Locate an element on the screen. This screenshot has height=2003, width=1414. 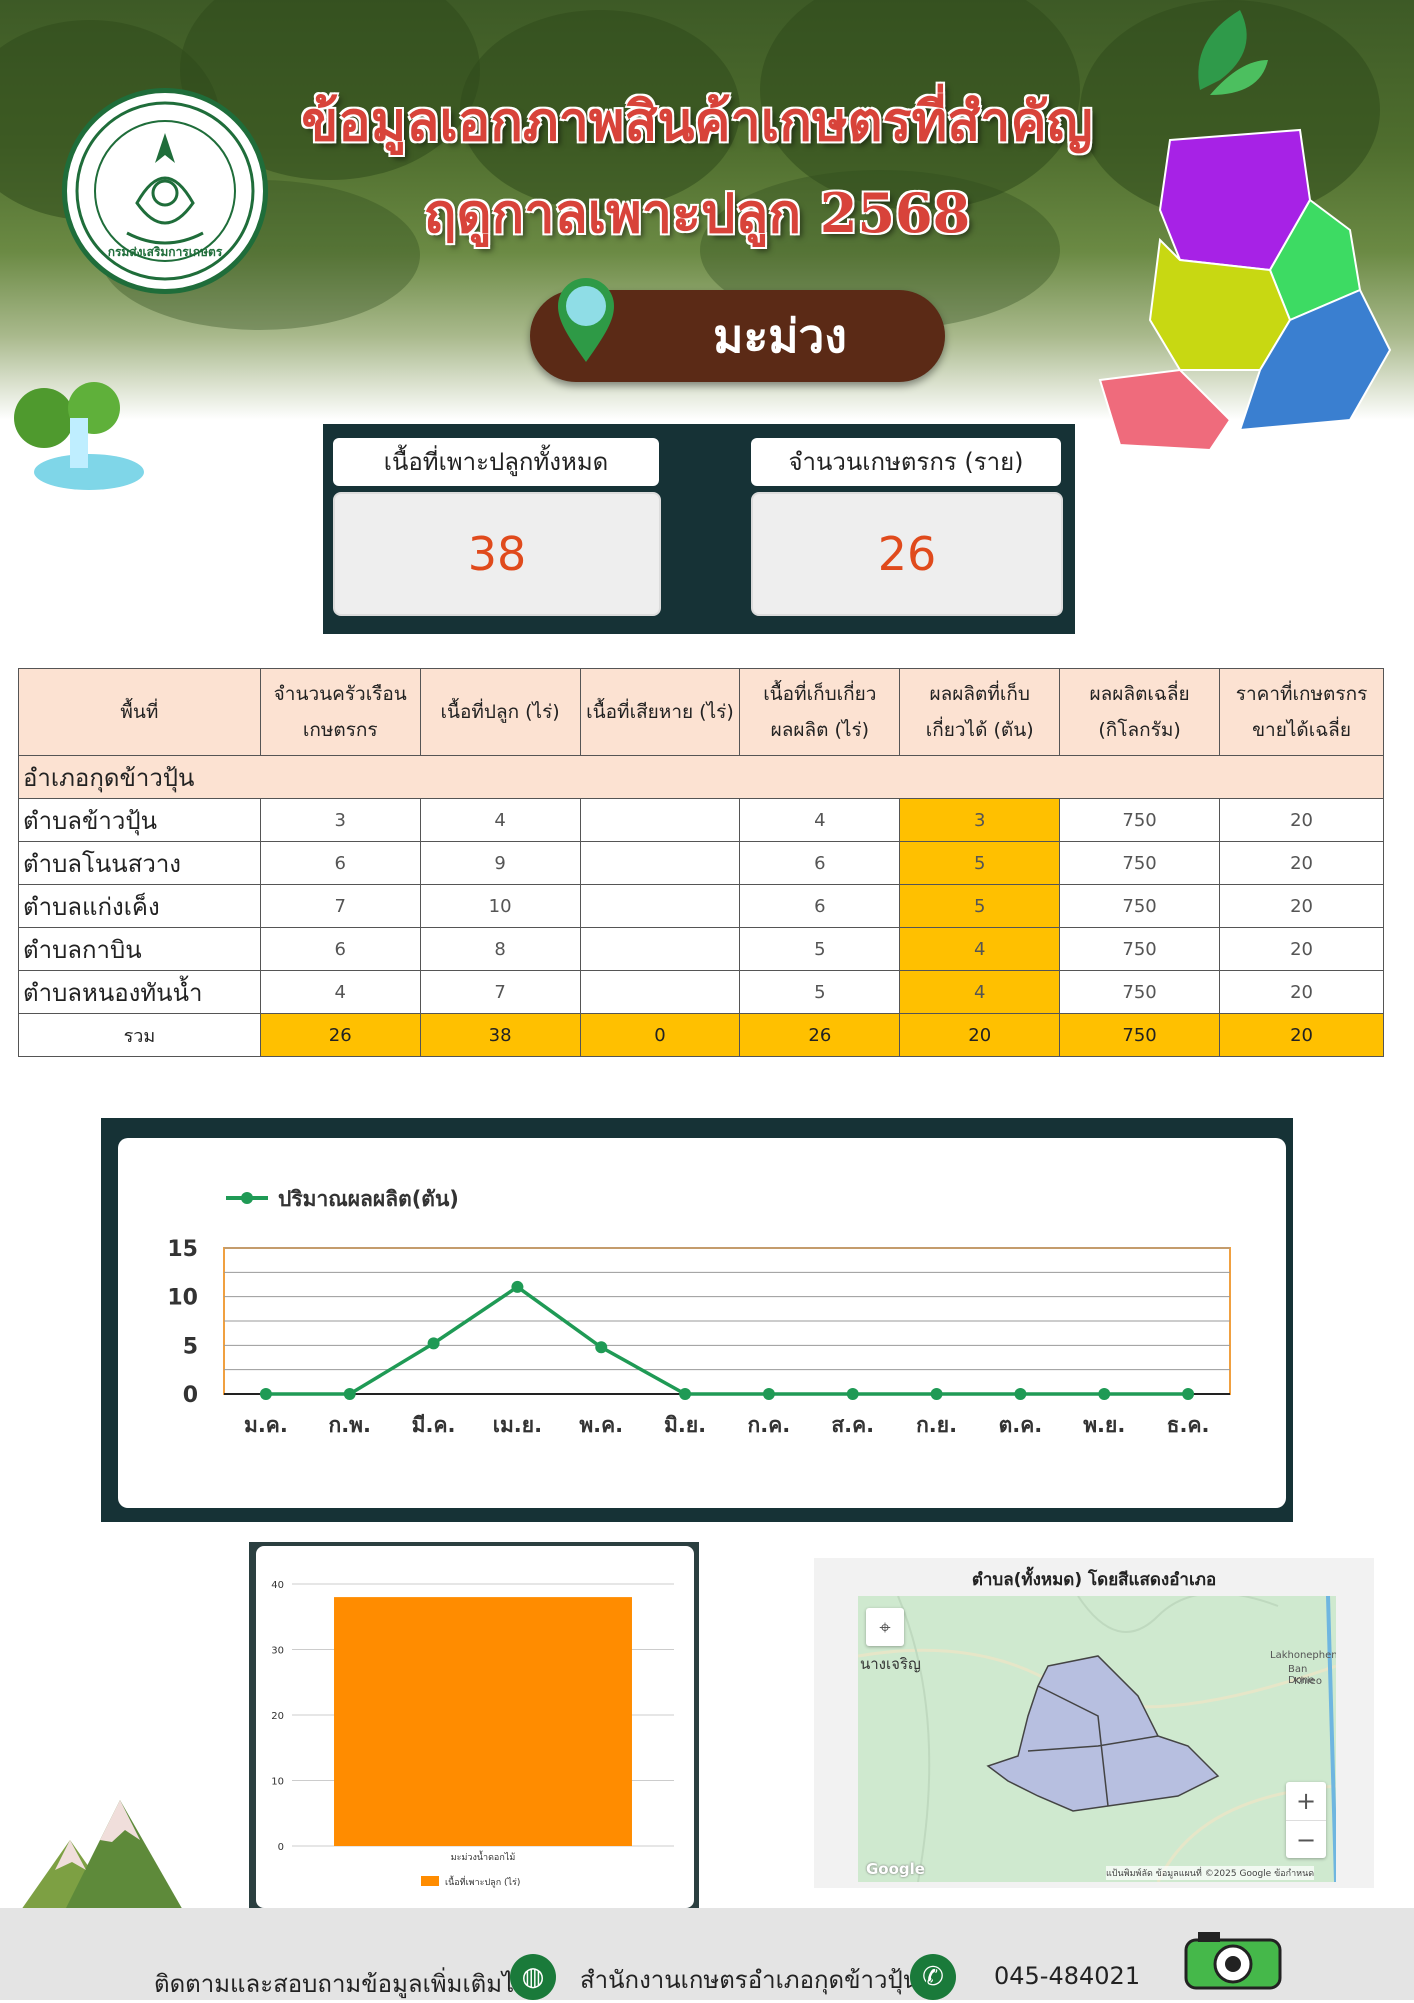
table-row: ตำบลหนองทันน้ำ 4 7 5 4 750 20 is located at coordinates (701, 992).